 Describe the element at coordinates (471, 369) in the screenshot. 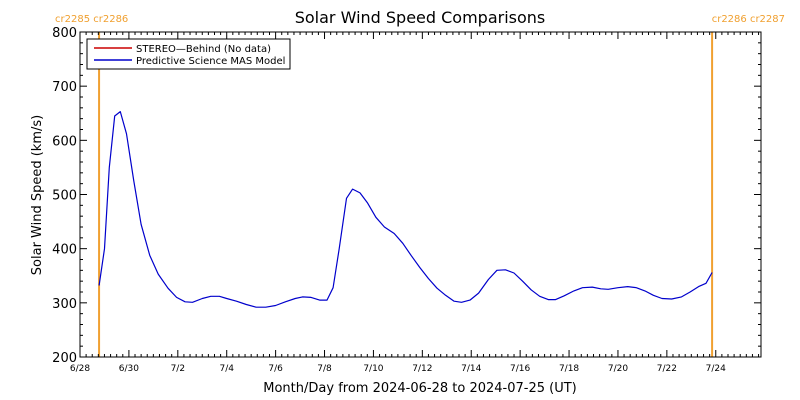

I see `x-tick-label: 7/14` at that location.